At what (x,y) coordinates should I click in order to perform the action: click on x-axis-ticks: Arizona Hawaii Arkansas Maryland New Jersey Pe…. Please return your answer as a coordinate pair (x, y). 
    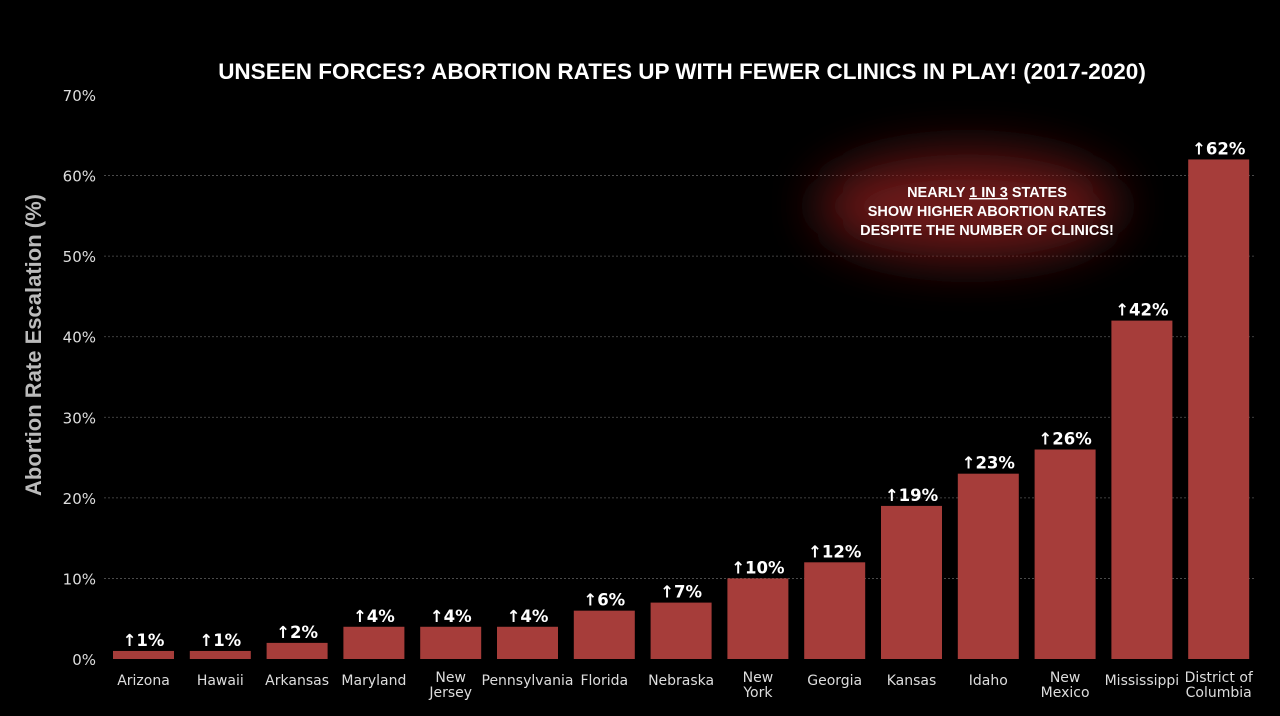
    Looking at the image, I should click on (685, 685).